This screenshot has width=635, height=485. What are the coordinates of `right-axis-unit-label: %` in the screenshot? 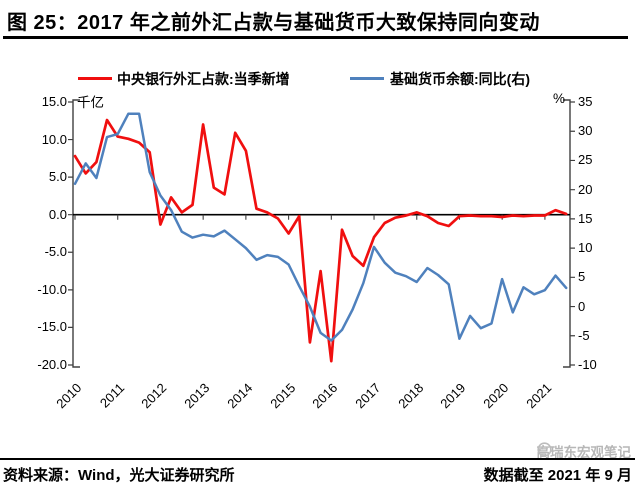 It's located at (559, 98).